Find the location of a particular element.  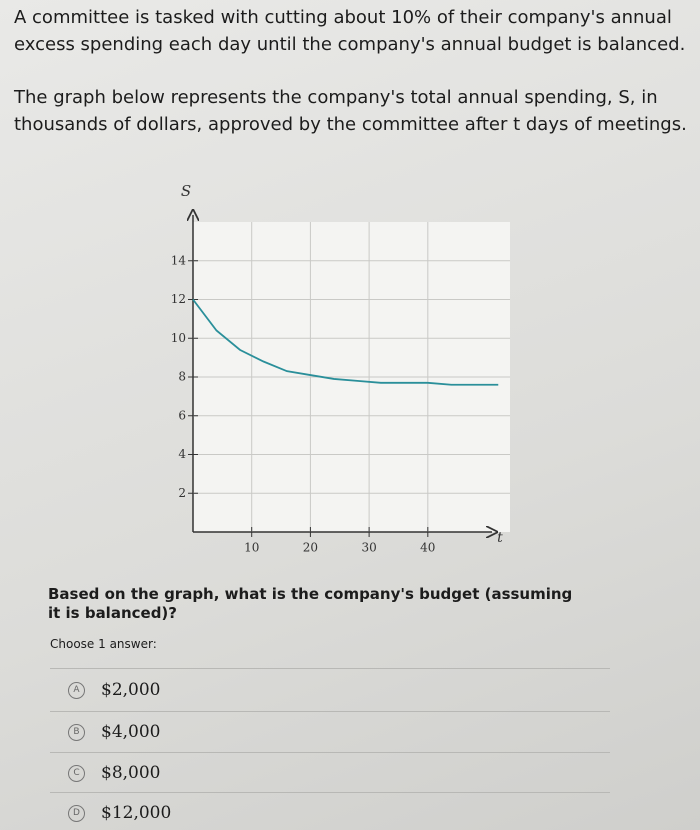

x-tick-label: 30 is located at coordinates (368, 548).